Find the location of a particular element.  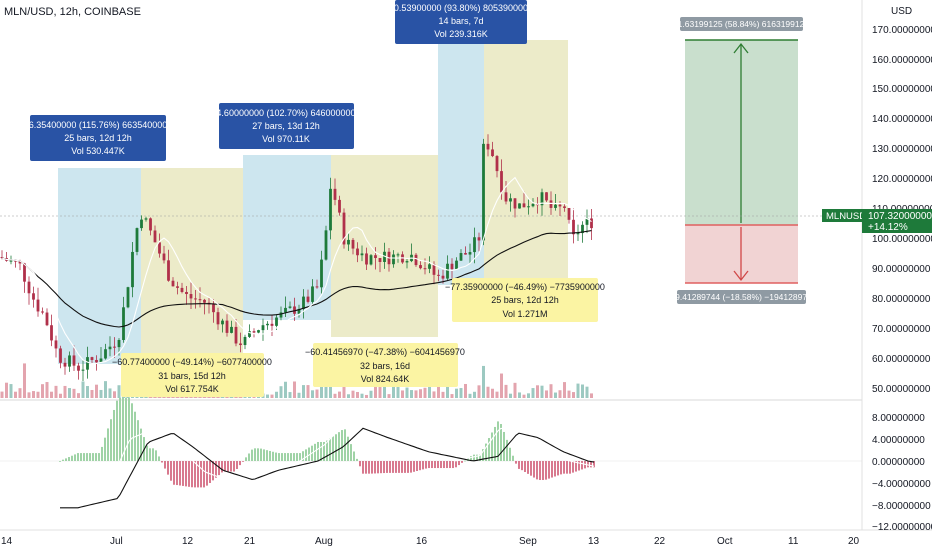

time-tick: 13 is located at coordinates (594, 541).